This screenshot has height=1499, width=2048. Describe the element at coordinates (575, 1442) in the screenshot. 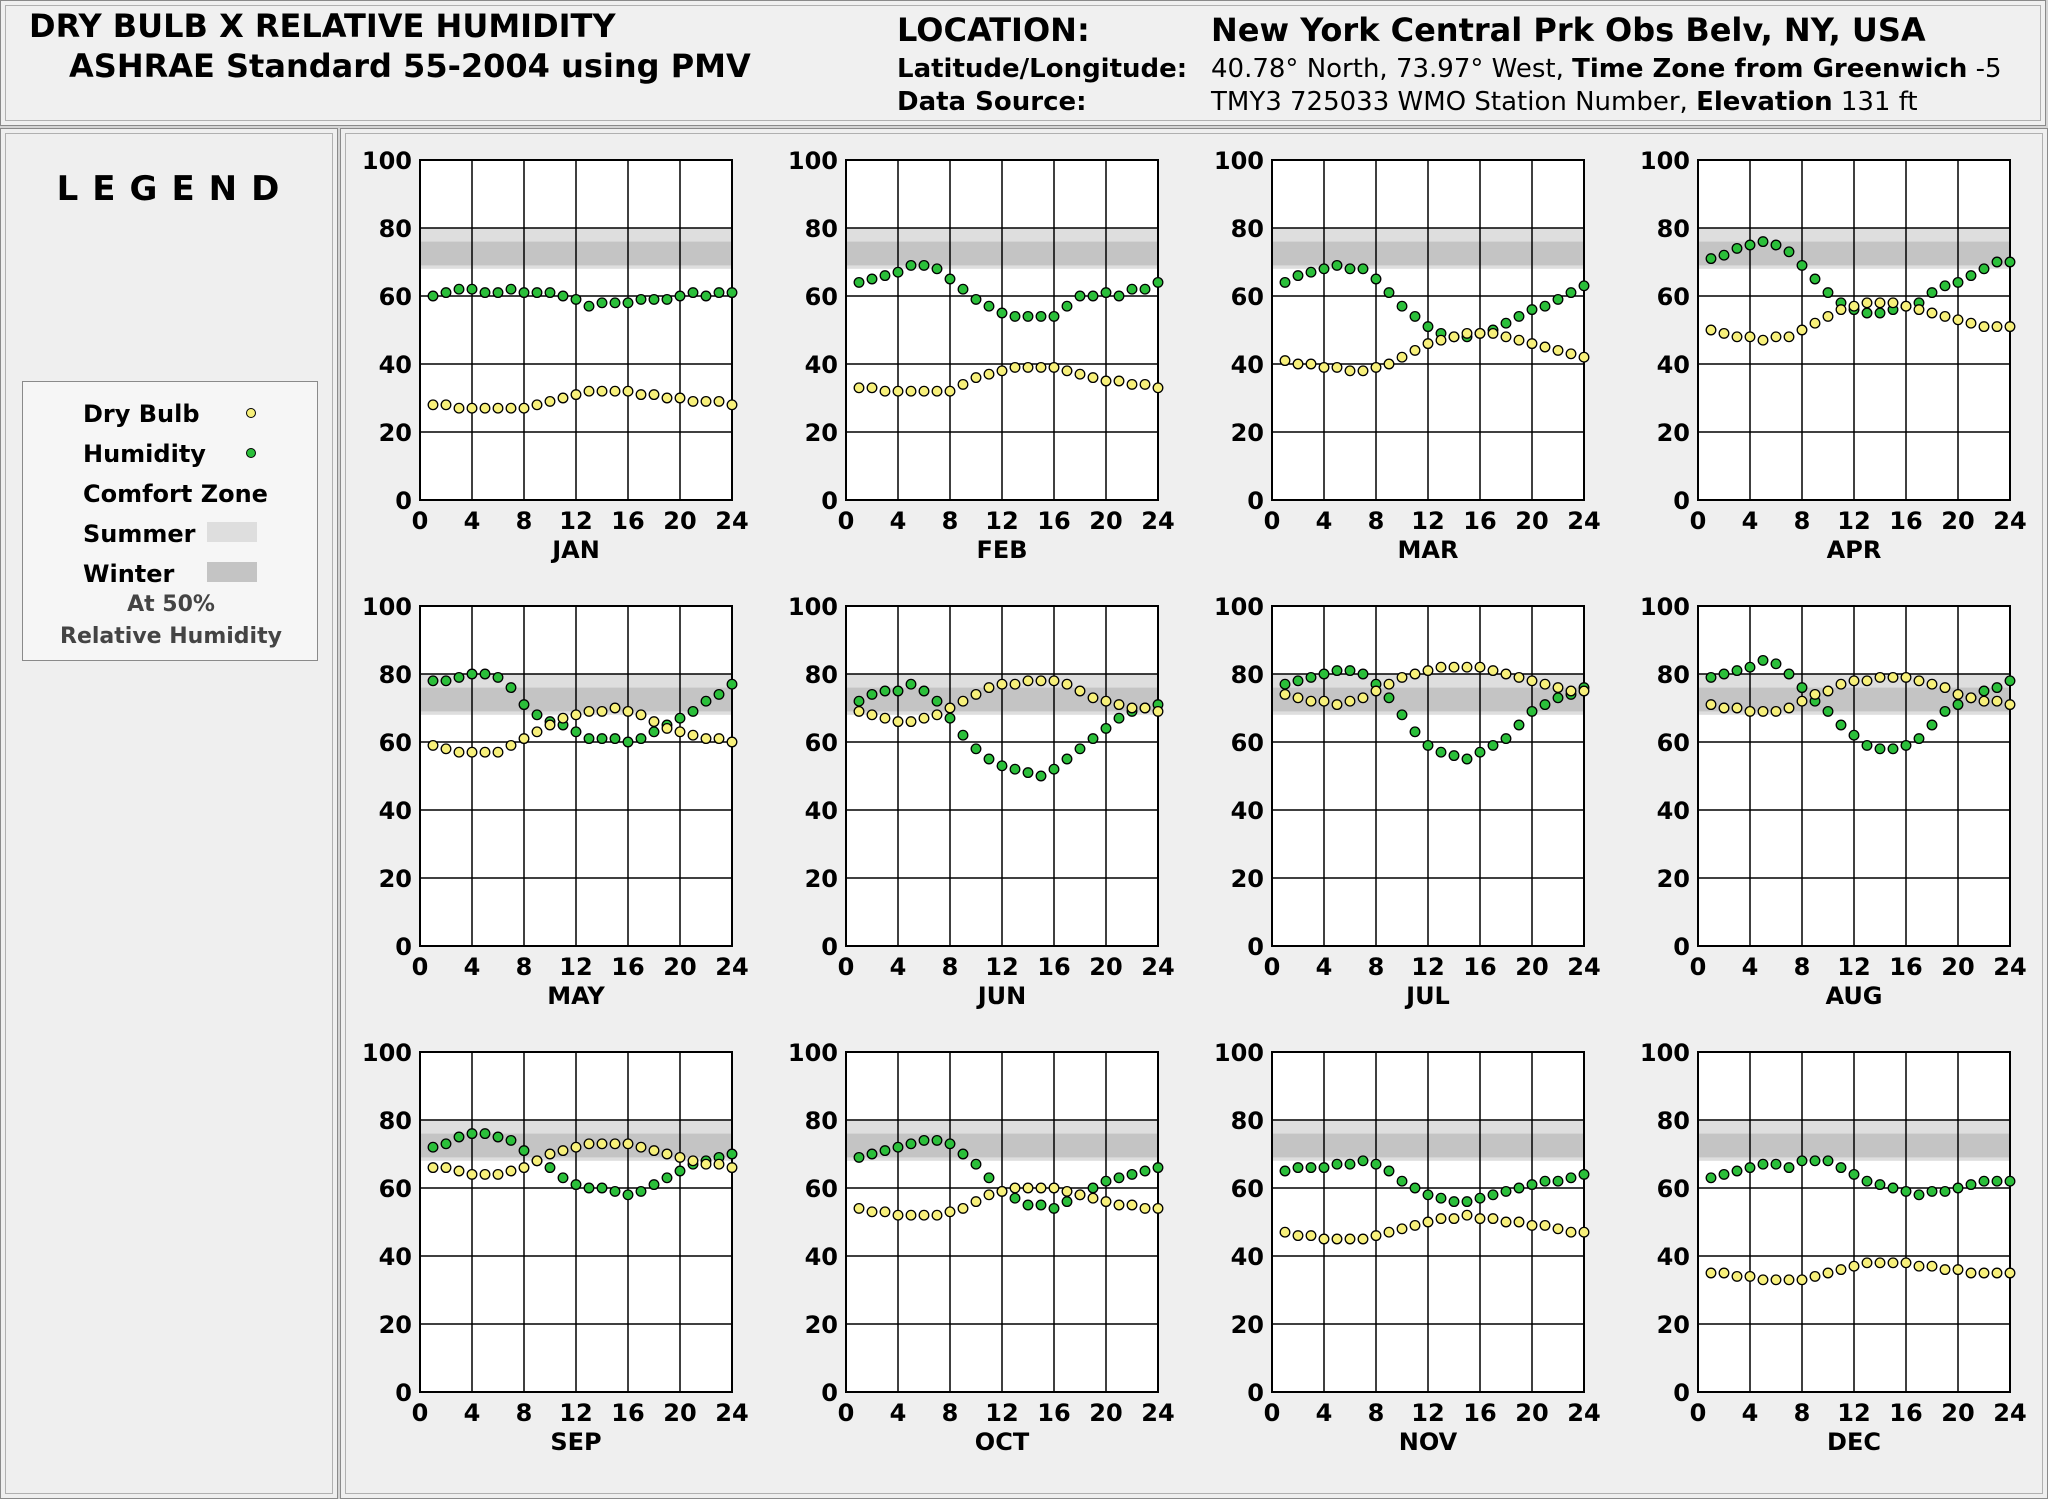

I see `month-label: SEP` at that location.